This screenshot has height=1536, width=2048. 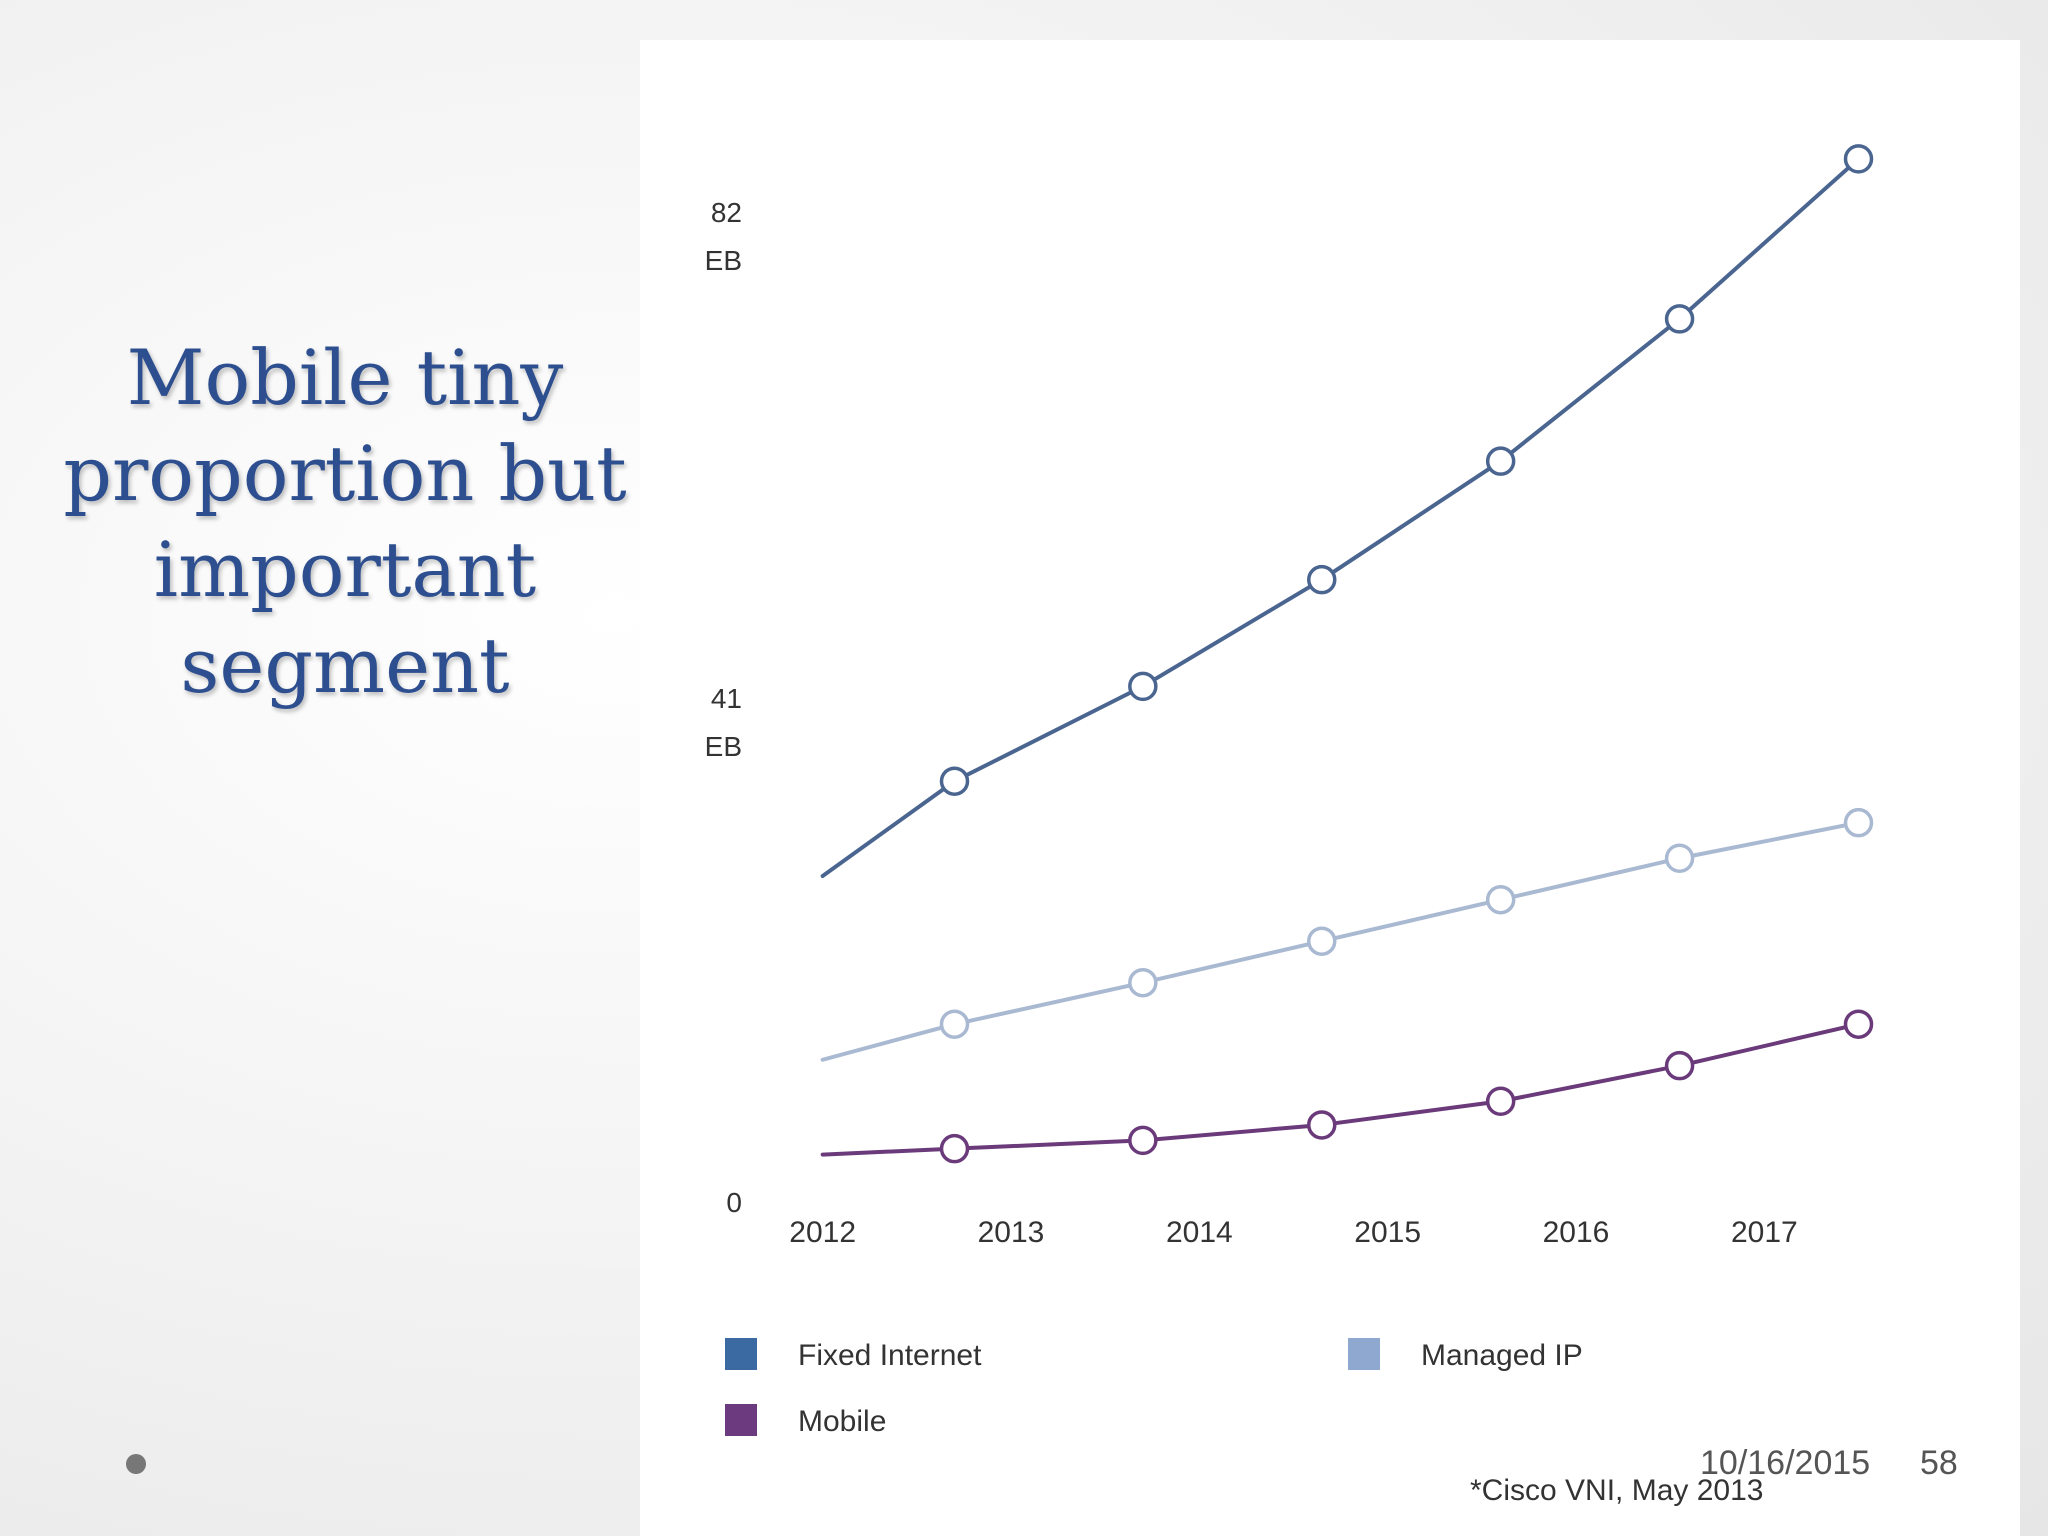 I want to click on x-tick-label-2015: 2015, so click(x=1387, y=1232).